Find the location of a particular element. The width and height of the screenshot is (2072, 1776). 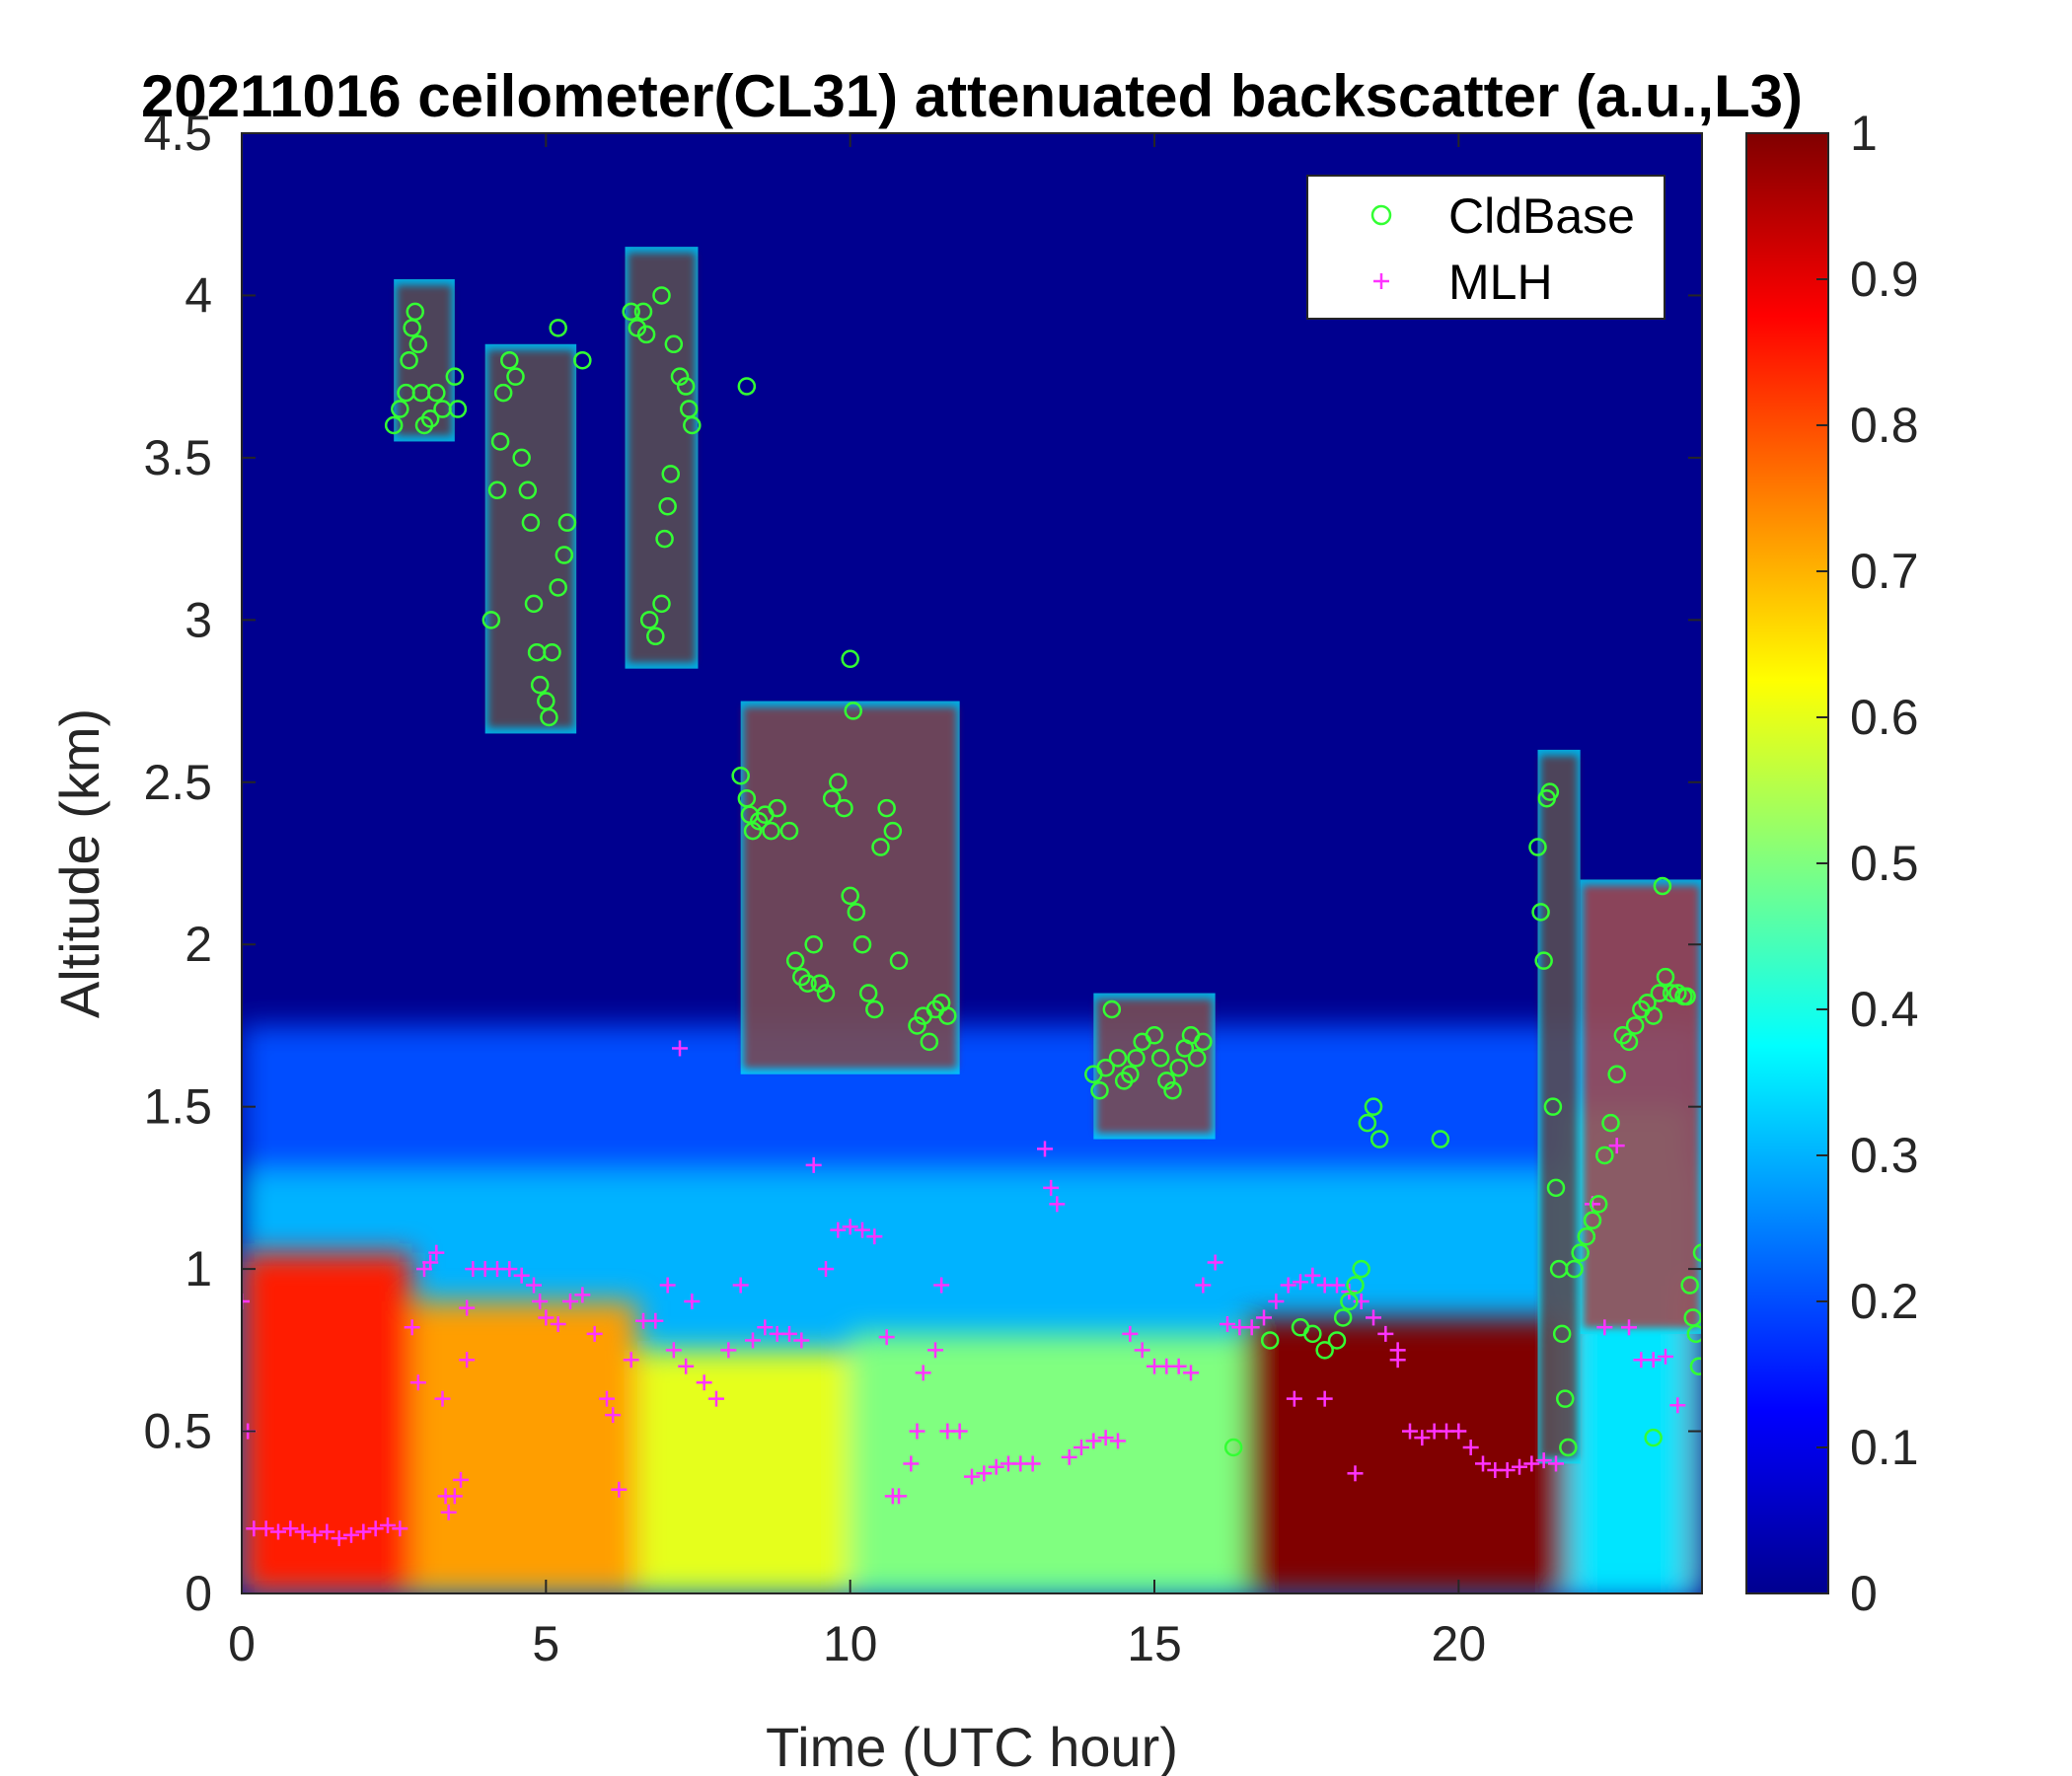

y-tick-label: 3 is located at coordinates (199, 620).